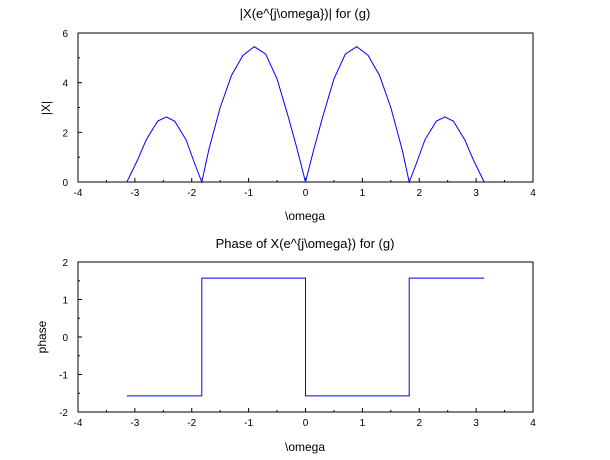 The width and height of the screenshot is (610, 460). What do you see at coordinates (65, 84) in the screenshot?
I see `magnitude-ytick-label: 4` at bounding box center [65, 84].